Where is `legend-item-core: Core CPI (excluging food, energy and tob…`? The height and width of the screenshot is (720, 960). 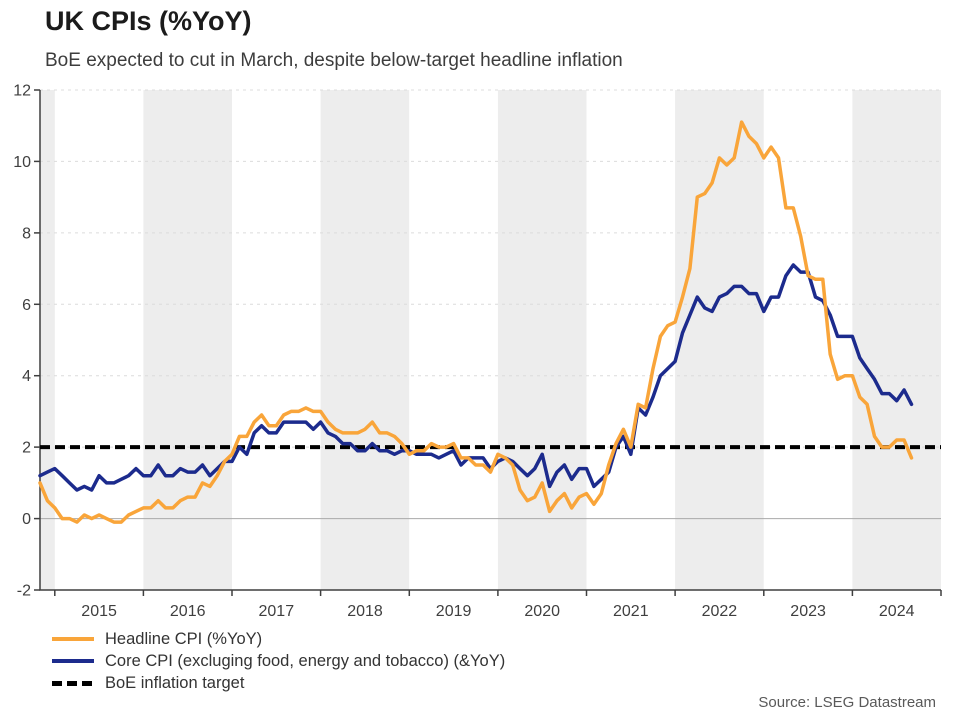 legend-item-core: Core CPI (excluging food, energy and tob… is located at coordinates (278, 661).